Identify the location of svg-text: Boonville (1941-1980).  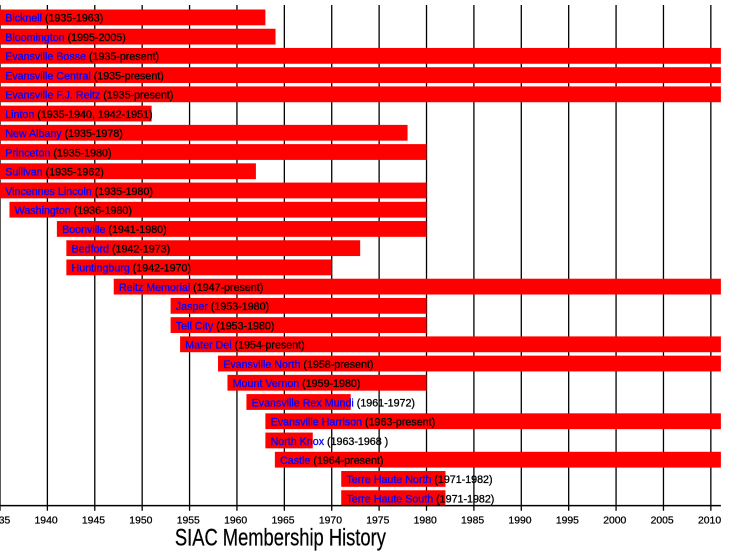
(114, 230).